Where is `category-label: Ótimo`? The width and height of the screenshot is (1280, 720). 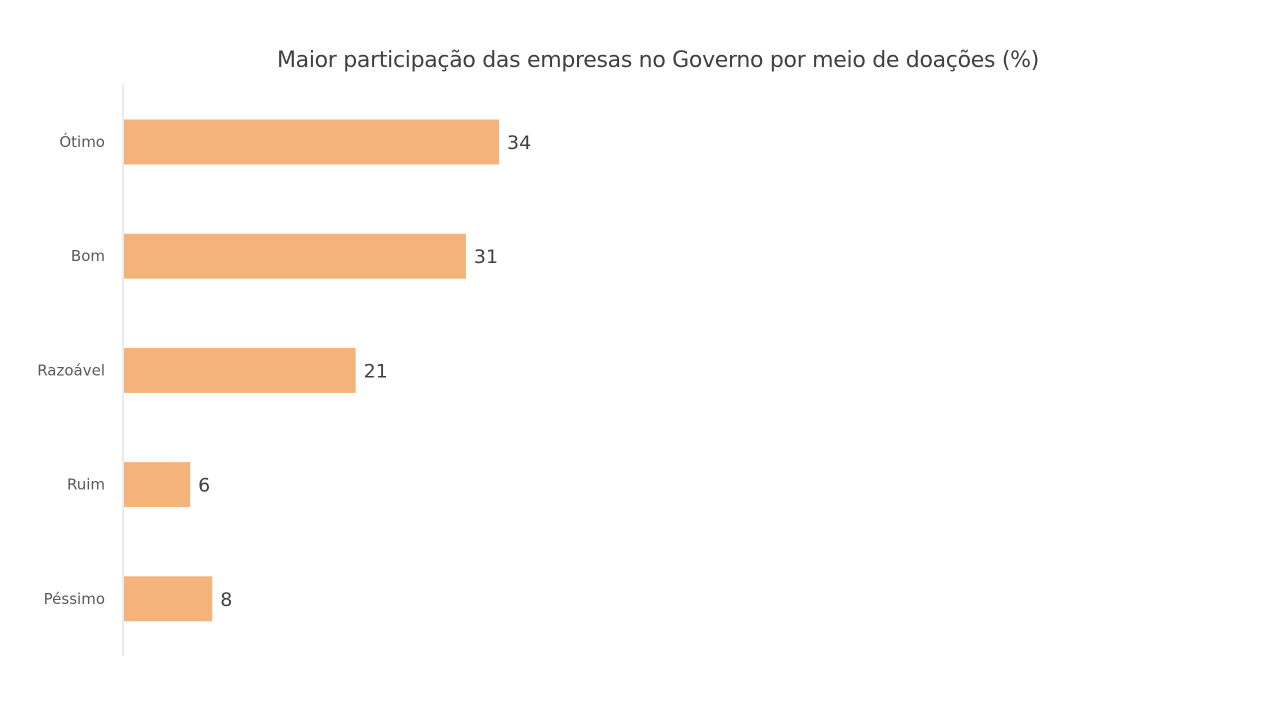
category-label: Ótimo is located at coordinates (82, 141).